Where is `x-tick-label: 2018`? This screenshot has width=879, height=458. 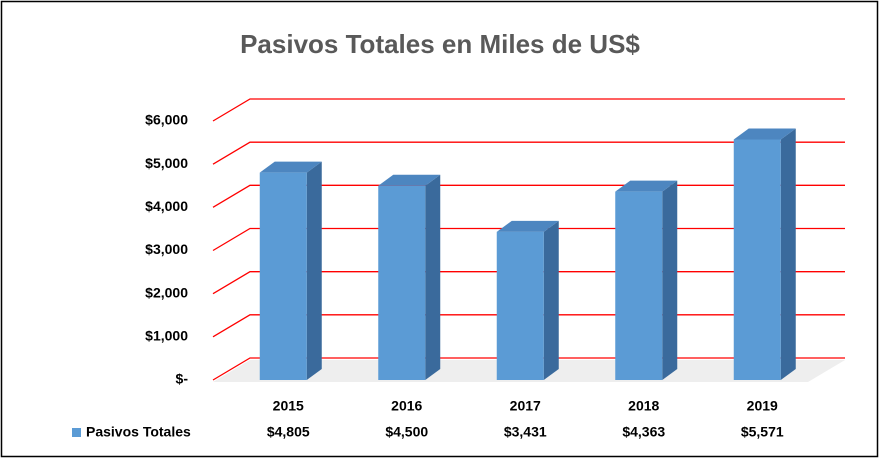
x-tick-label: 2018 is located at coordinates (643, 406).